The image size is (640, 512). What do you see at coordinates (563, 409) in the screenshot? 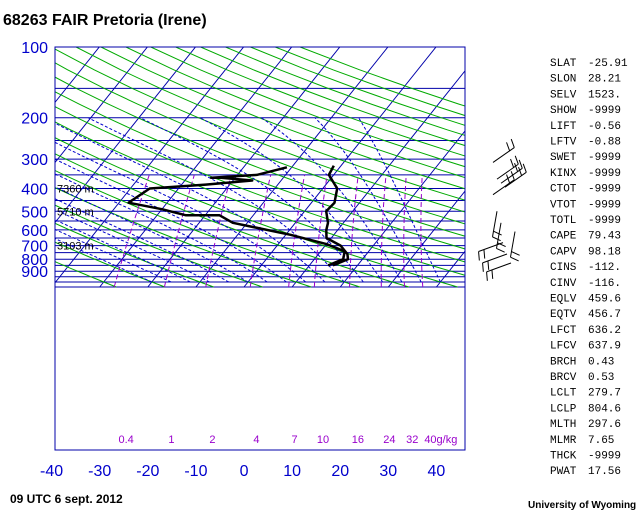
I see `index-name: LCLP` at bounding box center [563, 409].